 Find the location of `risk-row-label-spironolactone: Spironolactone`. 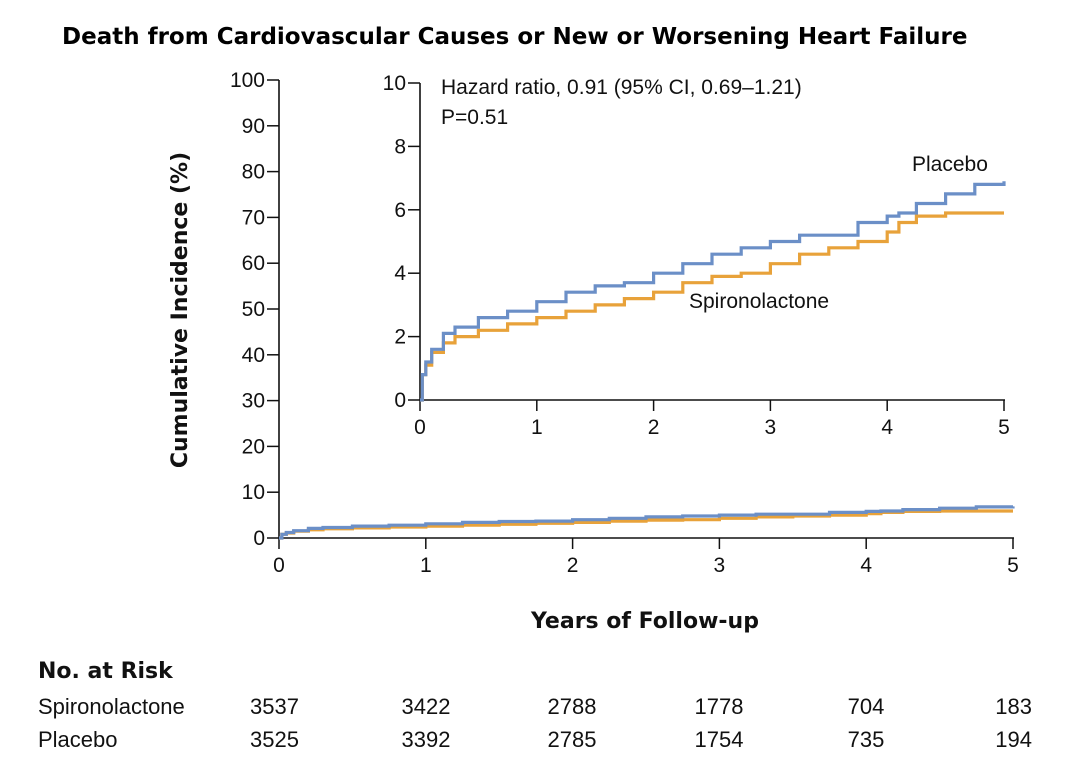

risk-row-label-spironolactone: Spironolactone is located at coordinates (111, 706).